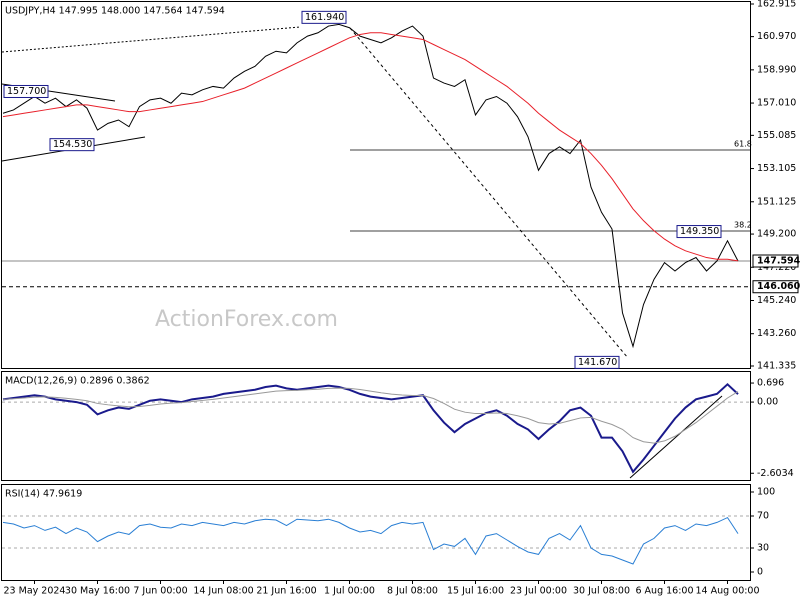 The width and height of the screenshot is (800, 600). What do you see at coordinates (743, 225) in the screenshot?
I see `fib-label: 38.2` at bounding box center [743, 225].